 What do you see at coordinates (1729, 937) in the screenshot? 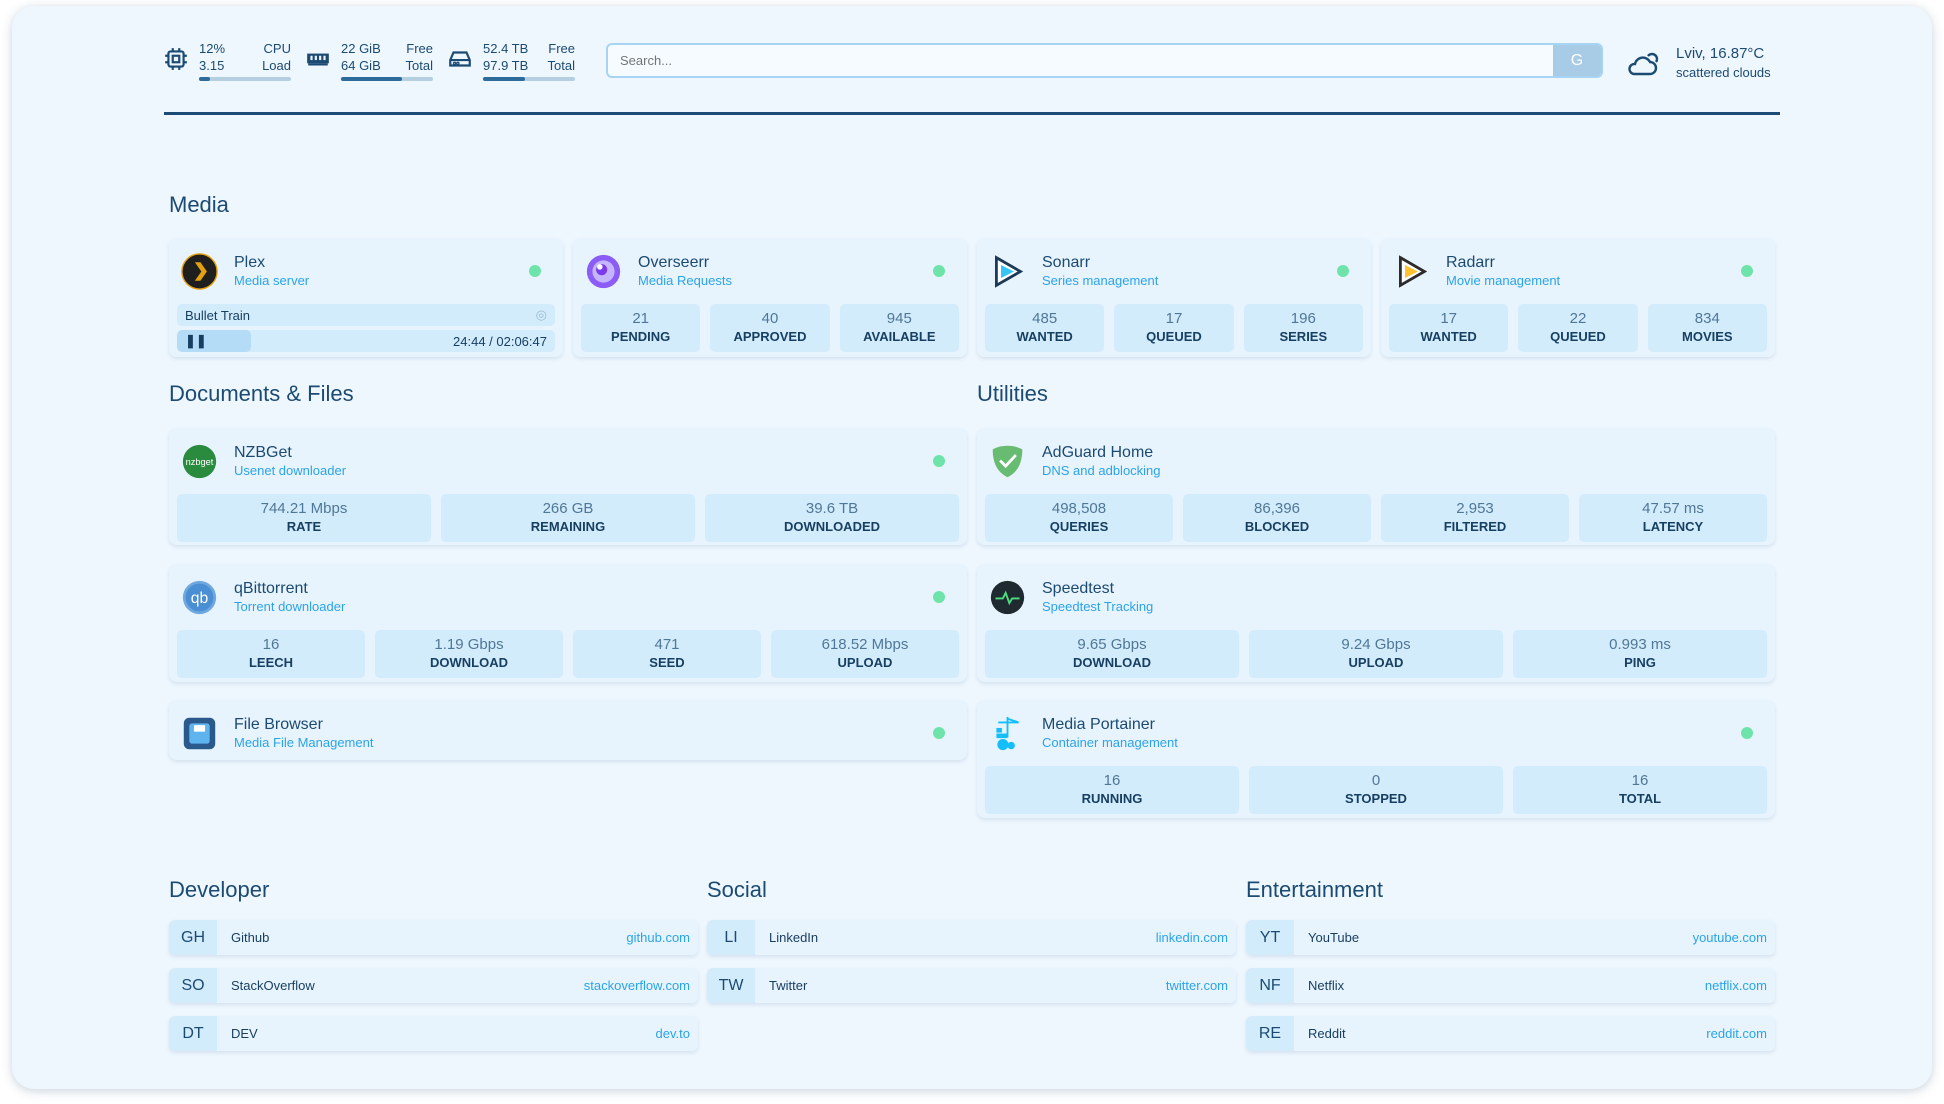
I see `bookmark-url: youtube.com` at bounding box center [1729, 937].